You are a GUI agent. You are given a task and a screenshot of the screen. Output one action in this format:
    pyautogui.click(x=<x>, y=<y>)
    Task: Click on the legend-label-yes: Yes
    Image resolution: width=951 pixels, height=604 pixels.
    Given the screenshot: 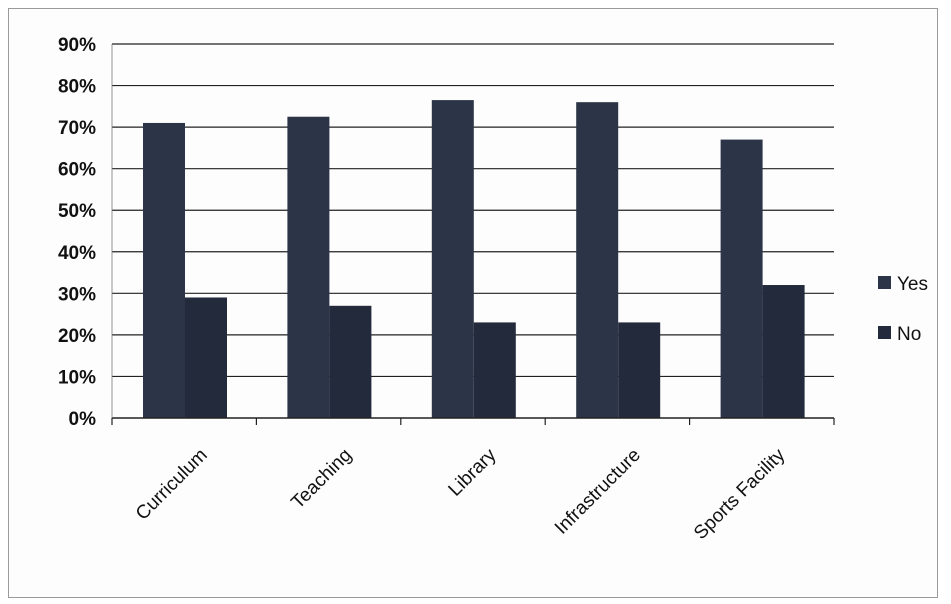 What is the action you would take?
    pyautogui.click(x=912, y=284)
    